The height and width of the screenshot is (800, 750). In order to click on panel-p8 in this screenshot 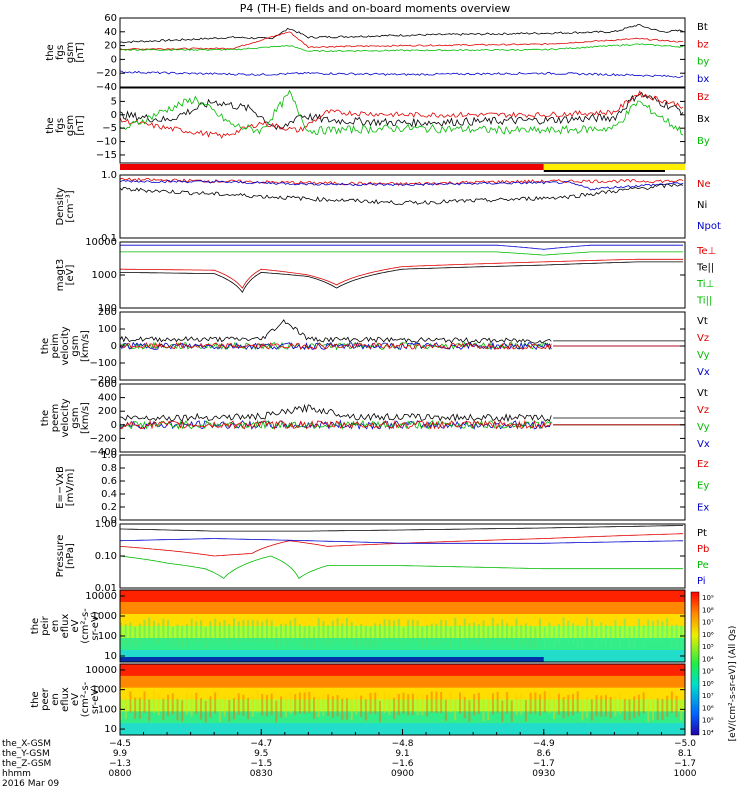, I will do `click(402, 556)`.